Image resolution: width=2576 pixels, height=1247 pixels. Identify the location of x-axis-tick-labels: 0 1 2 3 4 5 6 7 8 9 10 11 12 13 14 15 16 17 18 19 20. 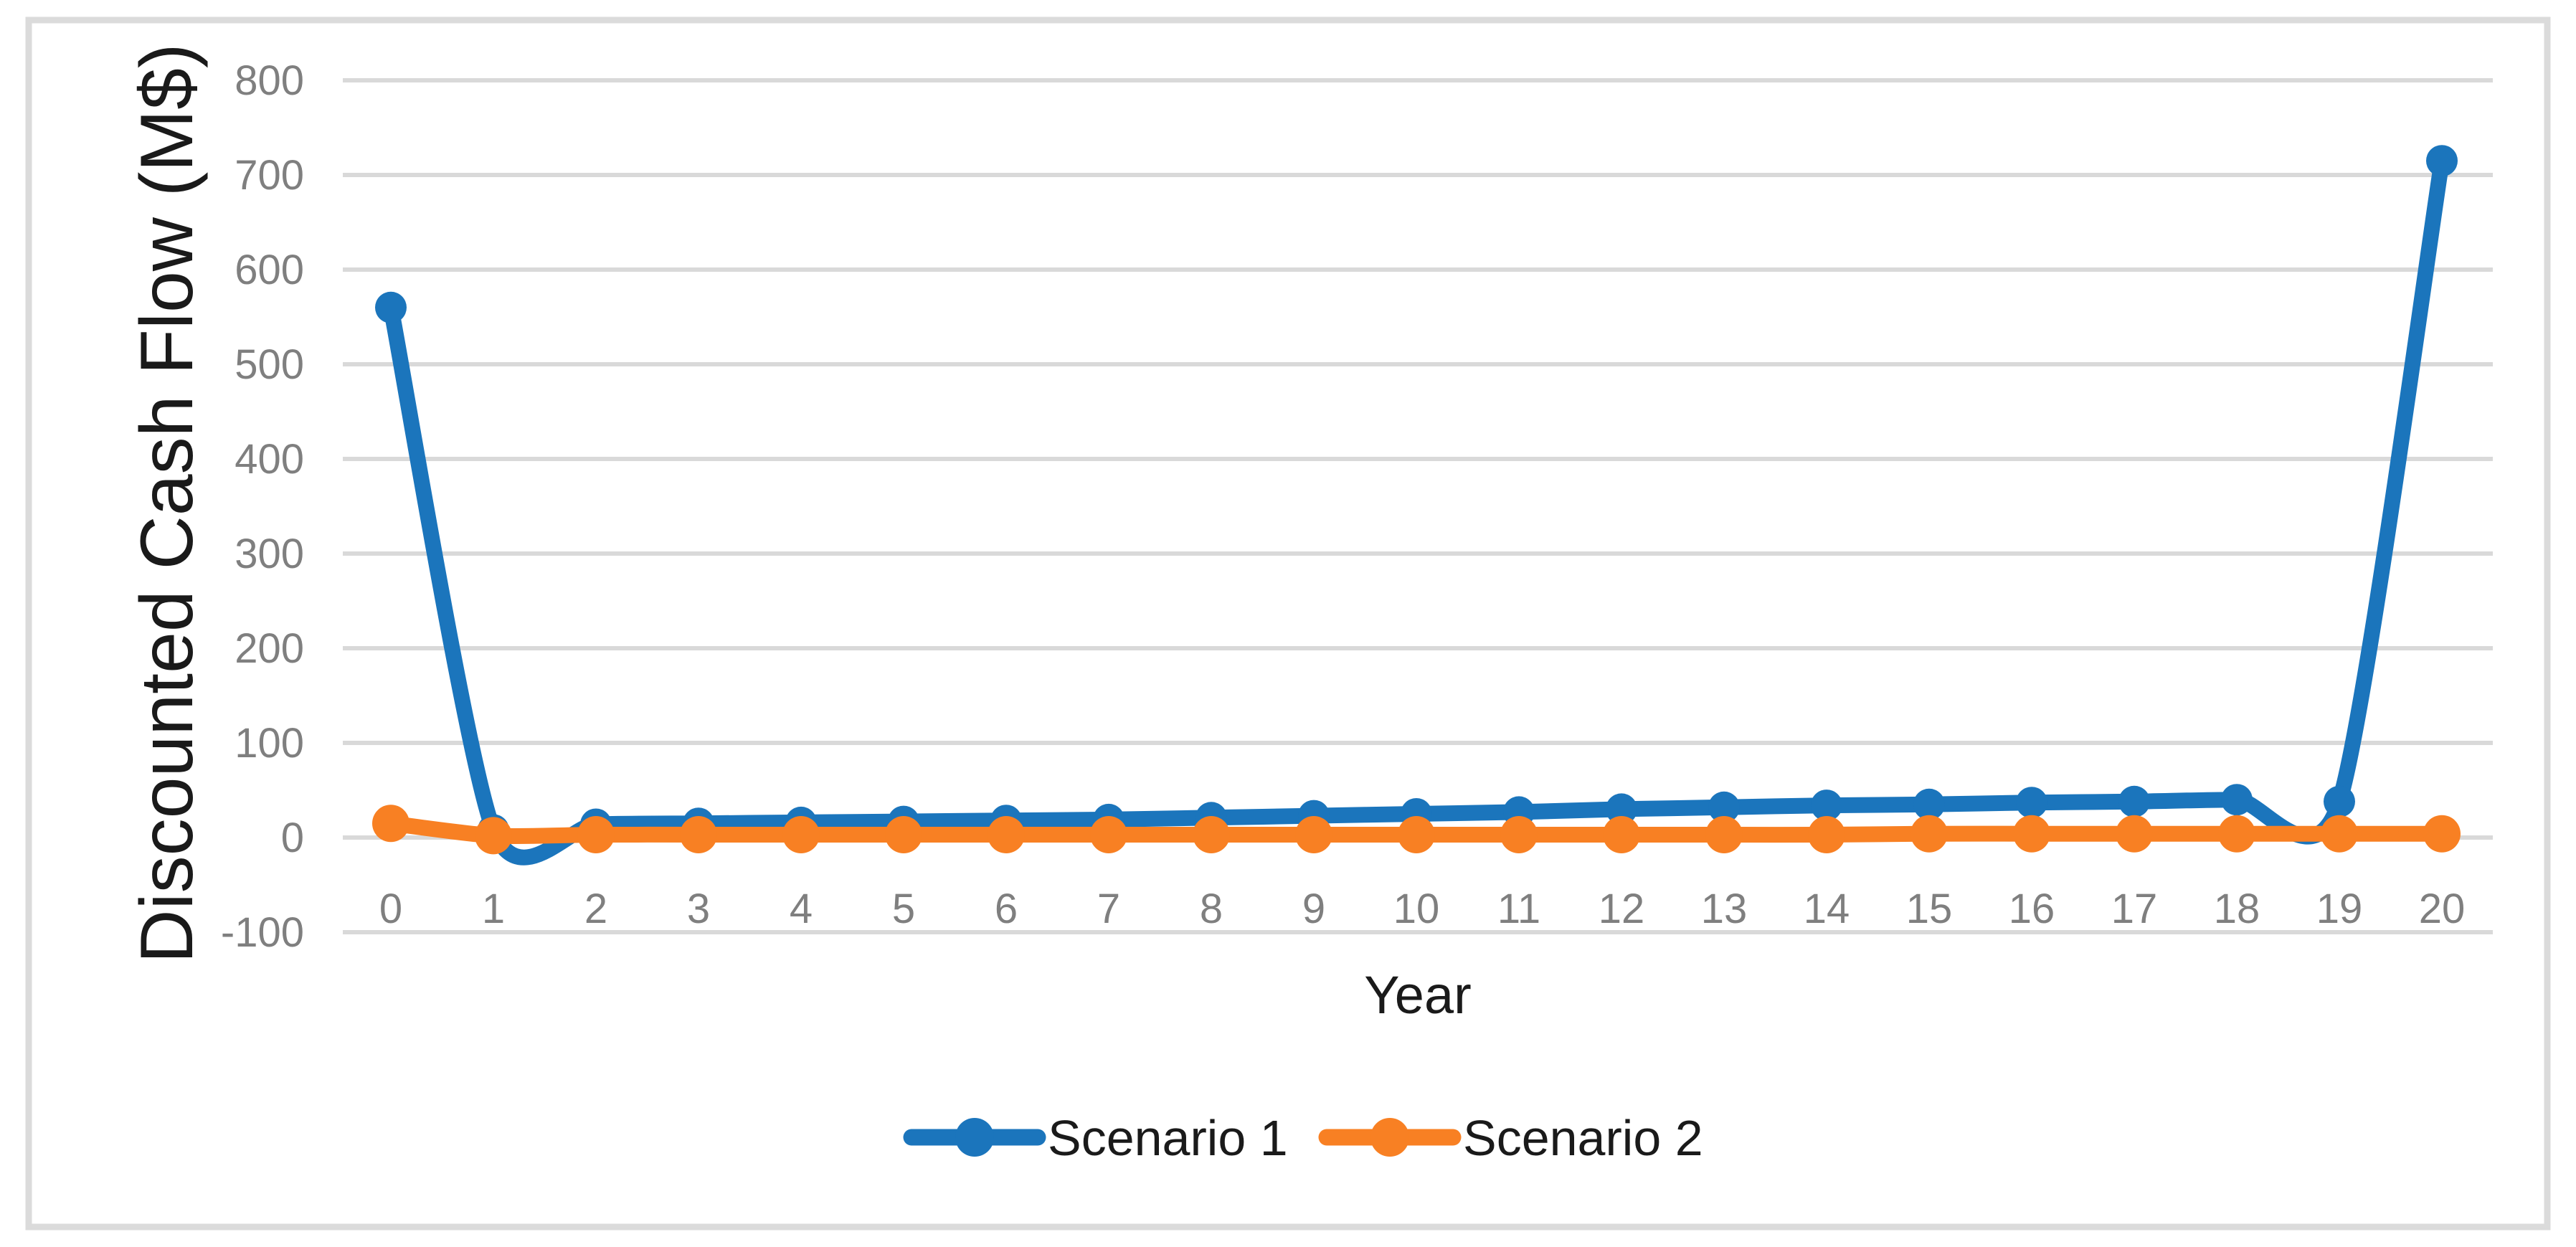
(1422, 909).